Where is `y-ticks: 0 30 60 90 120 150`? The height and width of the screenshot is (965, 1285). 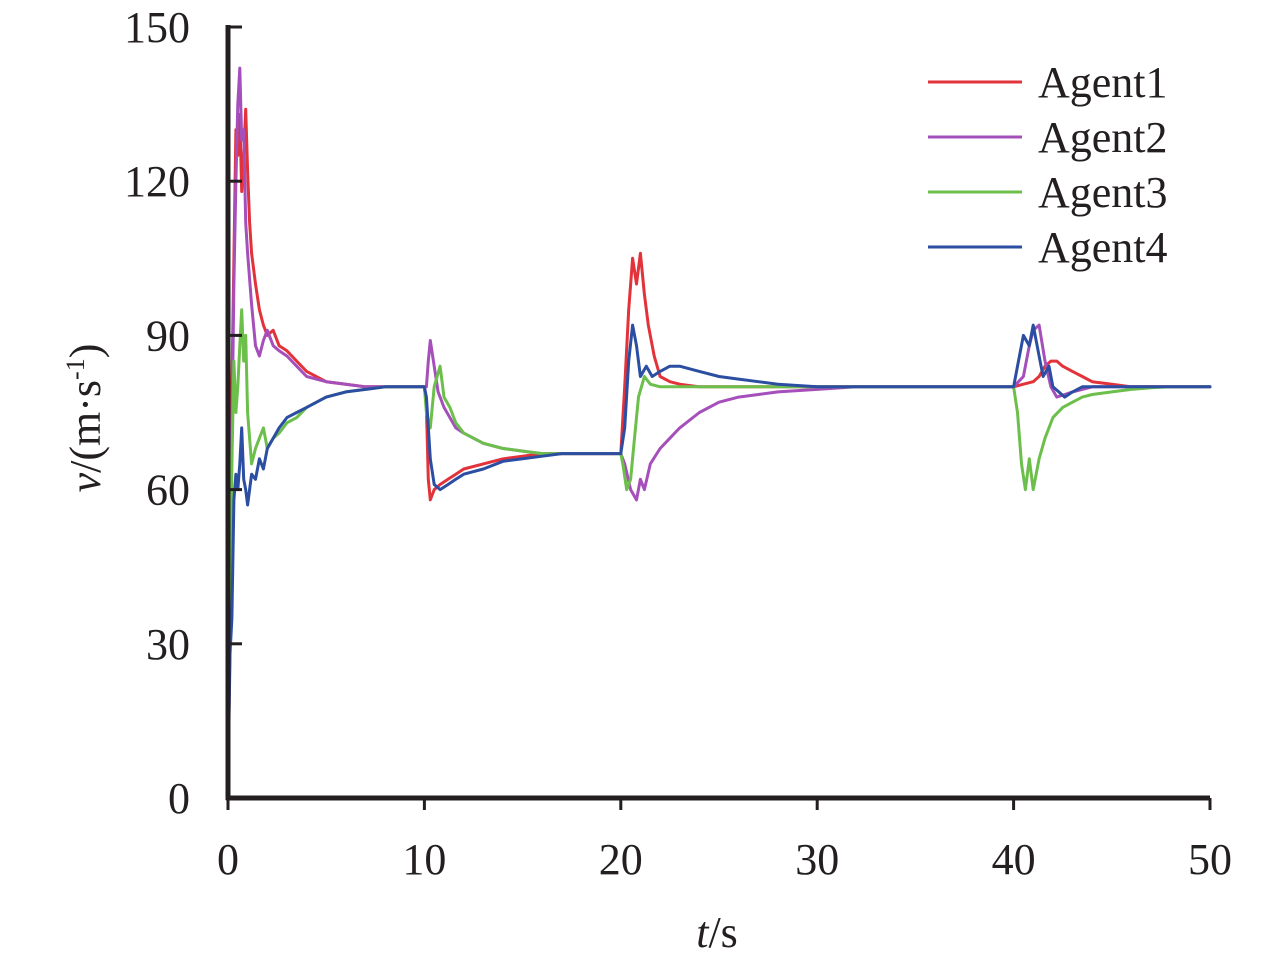 y-ticks: 0 30 60 90 120 150 is located at coordinates (183, 413).